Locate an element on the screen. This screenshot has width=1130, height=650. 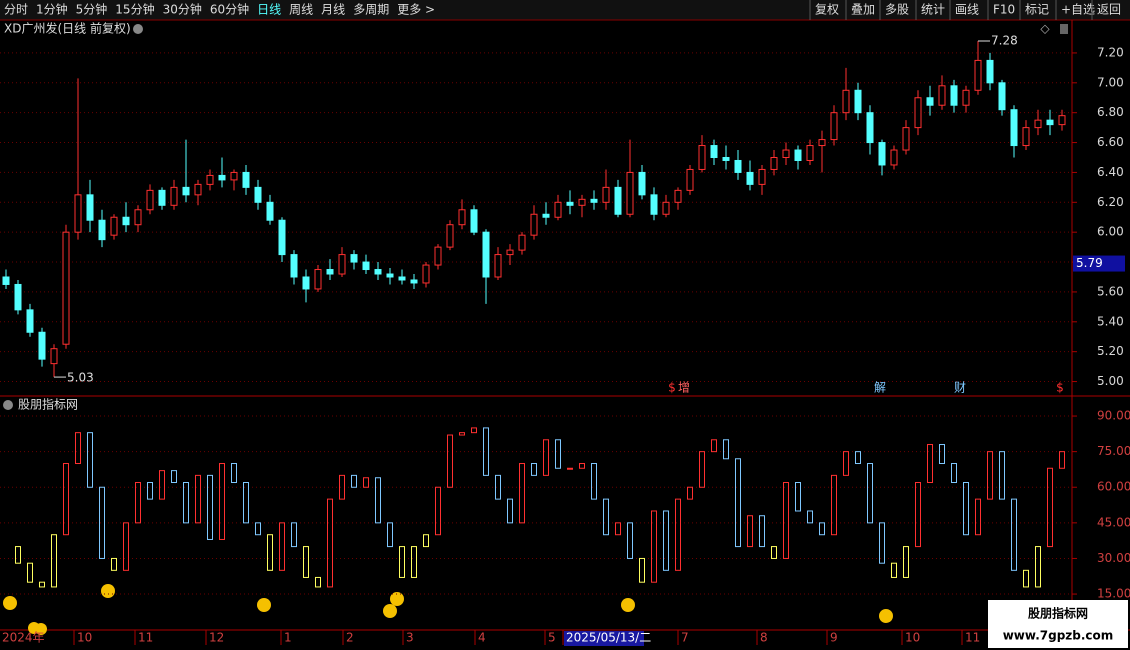
y-tick-label: 6.80 is located at coordinates (1110, 112).